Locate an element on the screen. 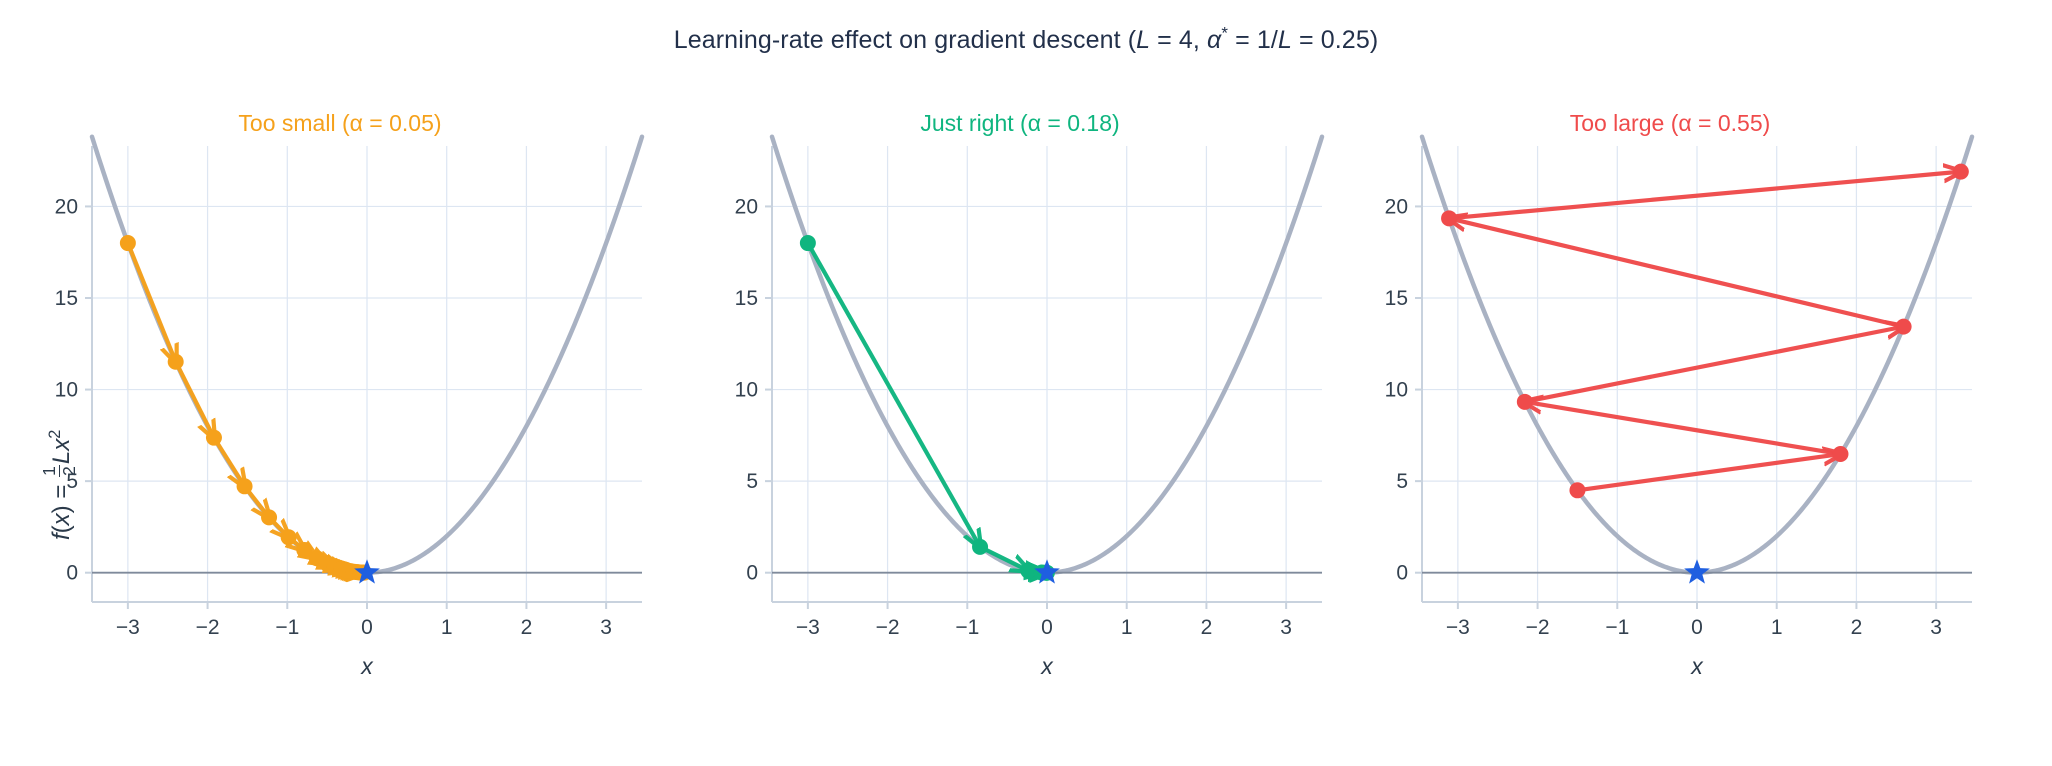 This screenshot has height=766, width=2052. panel-title-1: Just right (α = 0.18) is located at coordinates (1020, 123).